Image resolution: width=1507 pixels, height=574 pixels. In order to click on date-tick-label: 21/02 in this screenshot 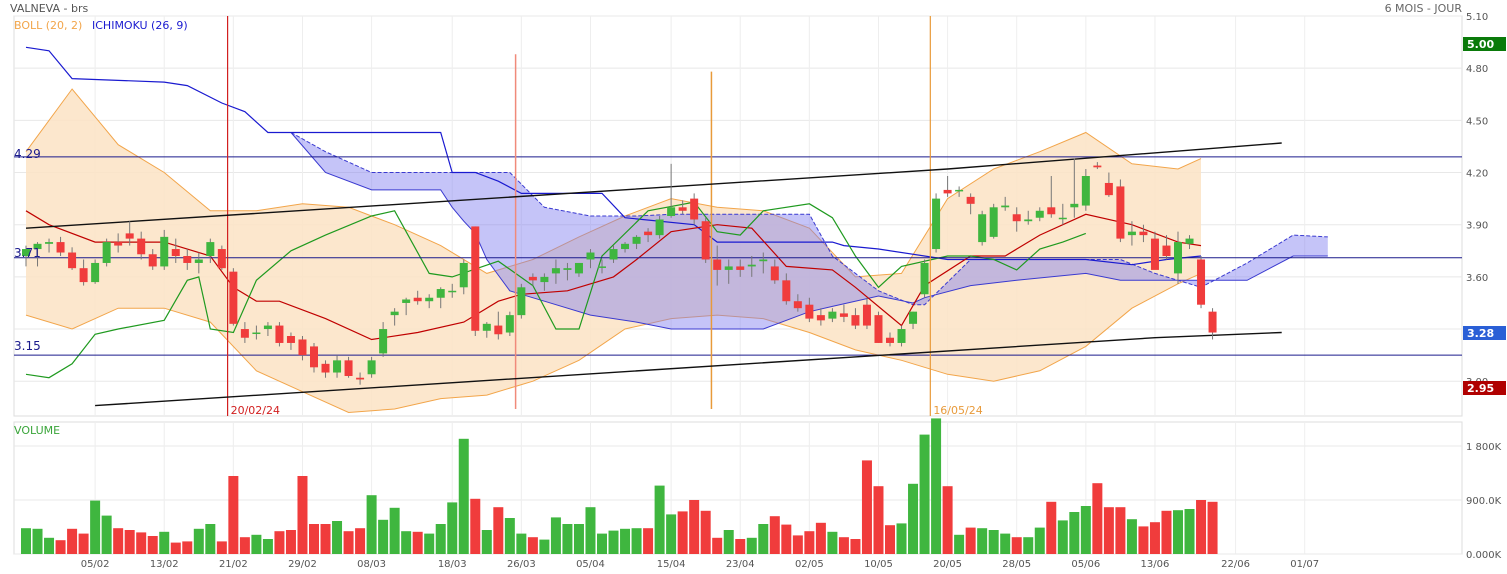, I will do `click(233, 564)`.